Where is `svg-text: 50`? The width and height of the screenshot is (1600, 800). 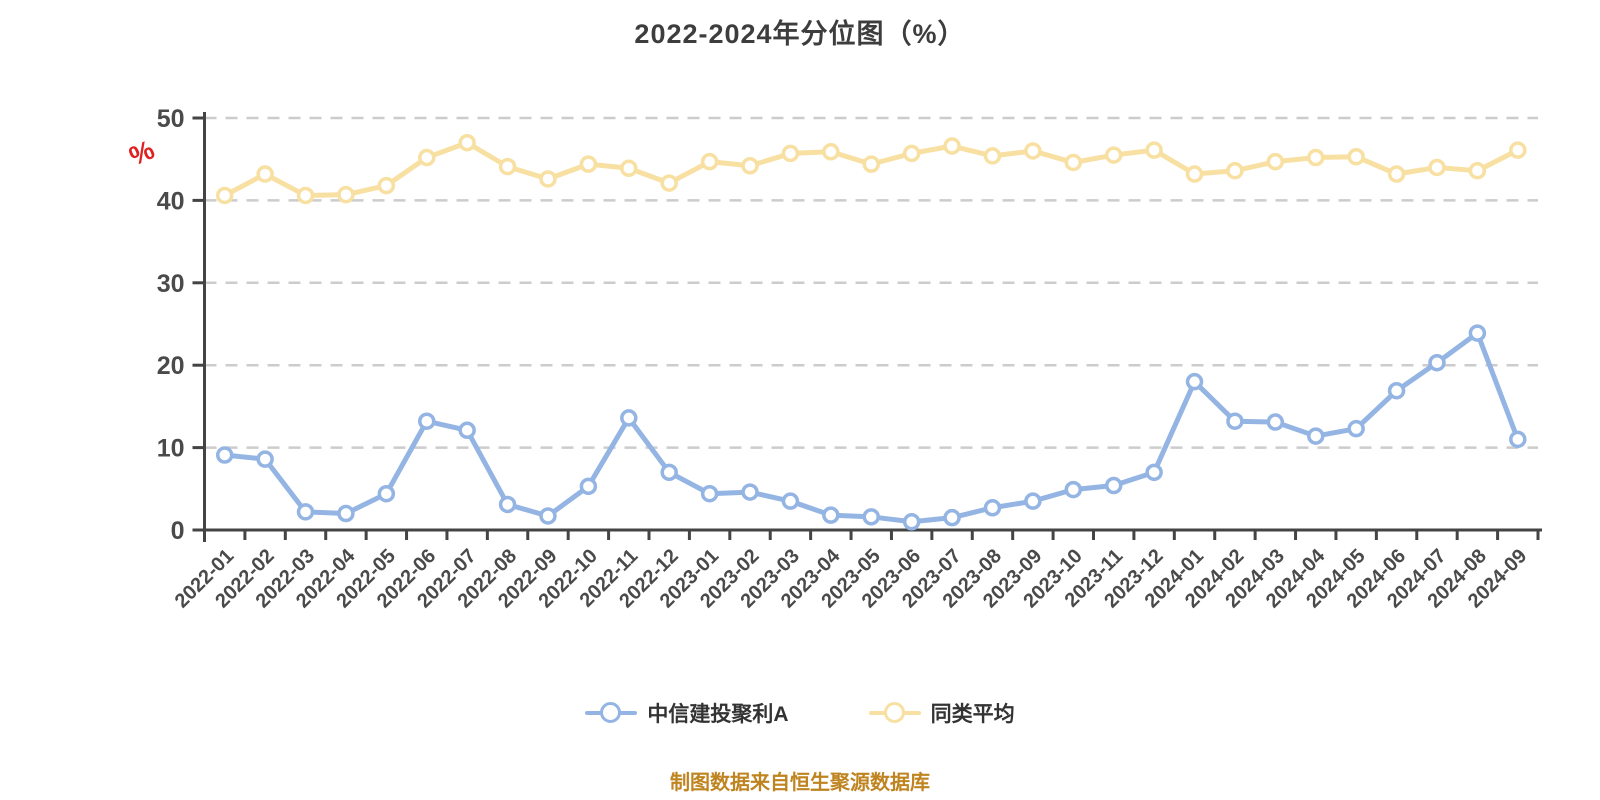 svg-text: 50 is located at coordinates (171, 119).